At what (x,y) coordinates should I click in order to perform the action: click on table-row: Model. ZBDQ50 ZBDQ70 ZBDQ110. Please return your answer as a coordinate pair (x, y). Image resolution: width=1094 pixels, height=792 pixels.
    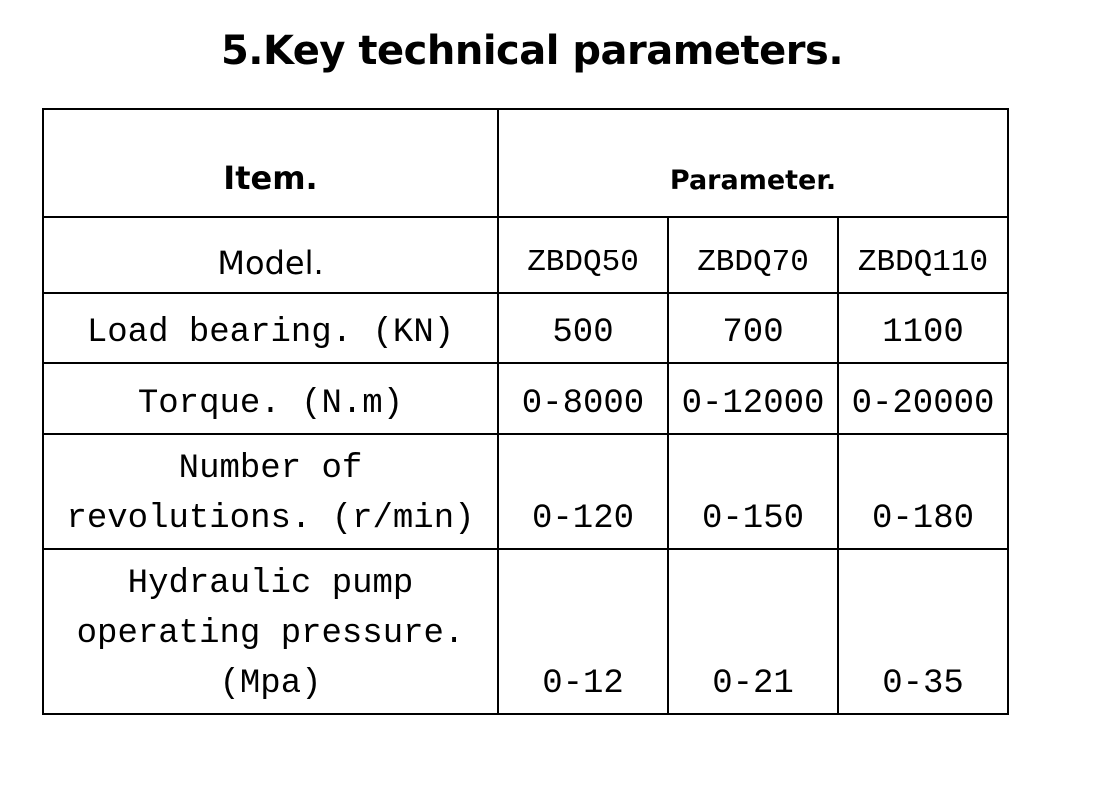
    Looking at the image, I should click on (525, 255).